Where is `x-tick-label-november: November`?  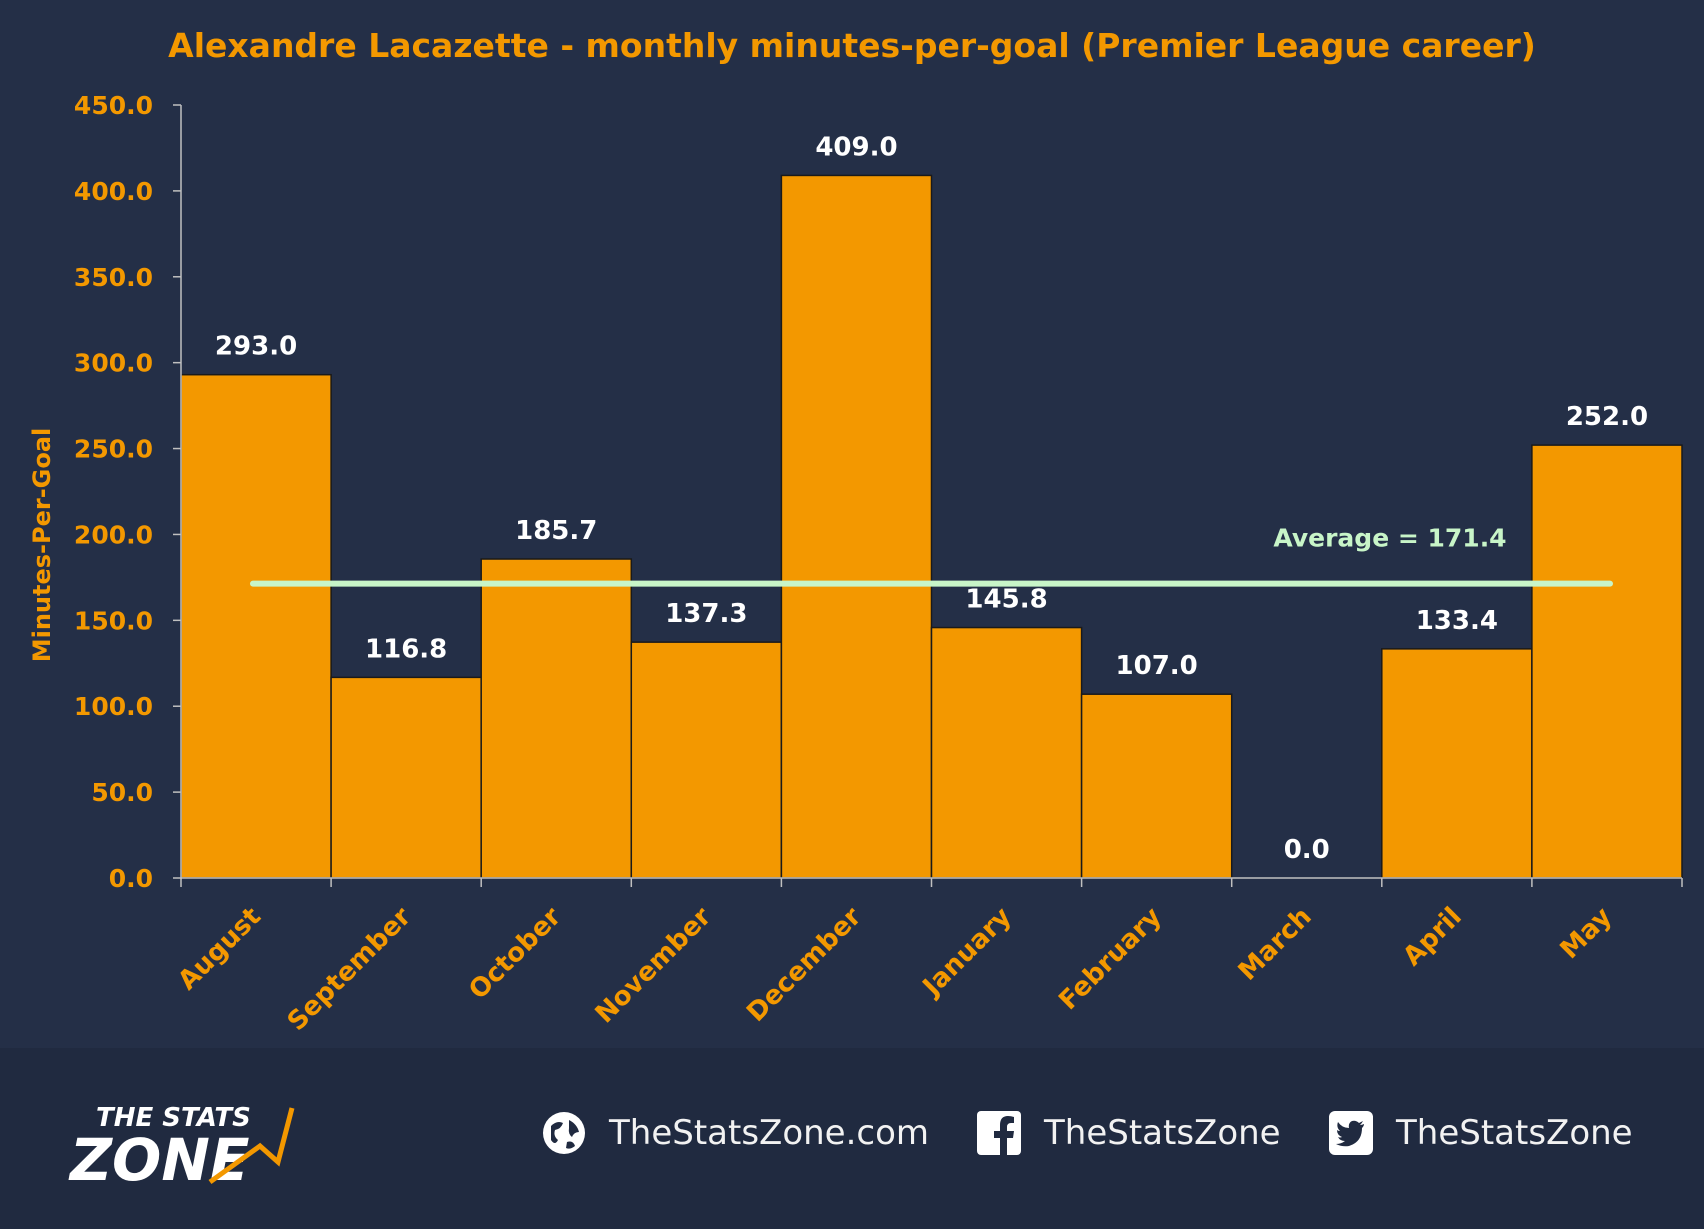
x-tick-label-november: November is located at coordinates (654, 966).